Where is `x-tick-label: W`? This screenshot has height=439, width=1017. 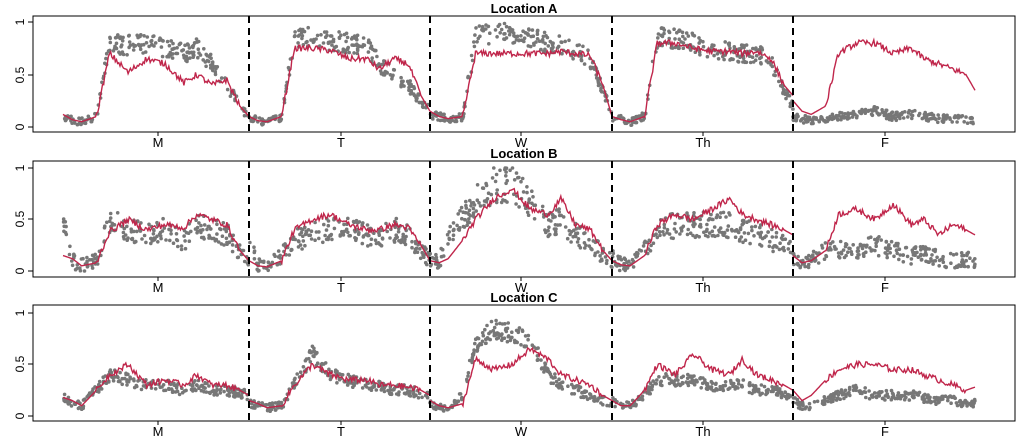
x-tick-label: W is located at coordinates (521, 287).